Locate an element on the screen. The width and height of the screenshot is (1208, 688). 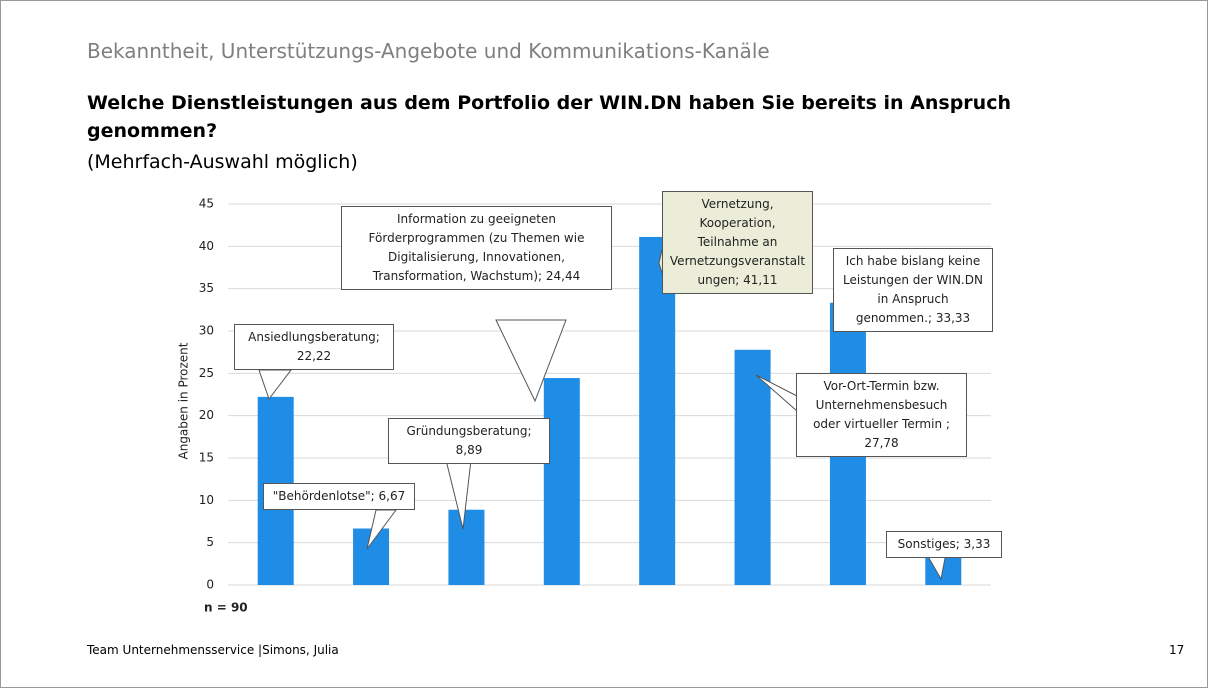
y-tick-label: 15 is located at coordinates (206, 458).